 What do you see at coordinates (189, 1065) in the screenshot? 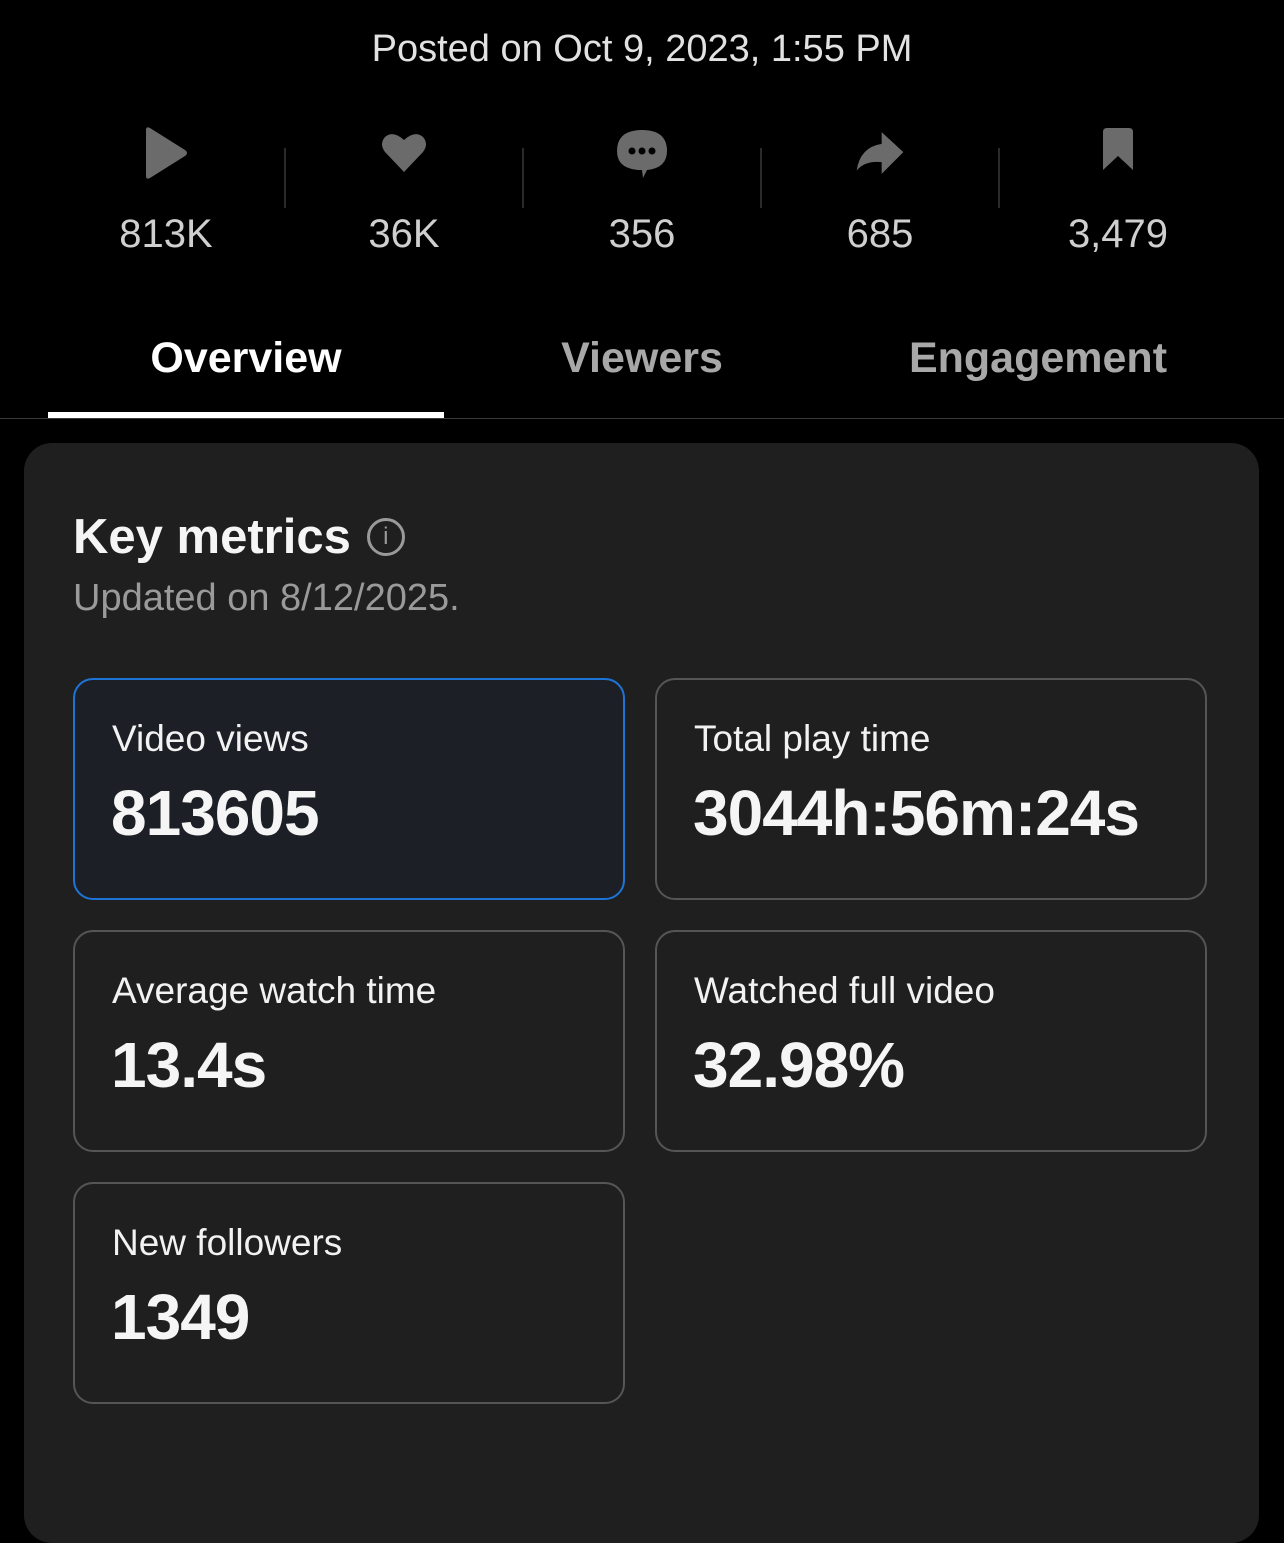
I see `metric-value: 13.4s` at bounding box center [189, 1065].